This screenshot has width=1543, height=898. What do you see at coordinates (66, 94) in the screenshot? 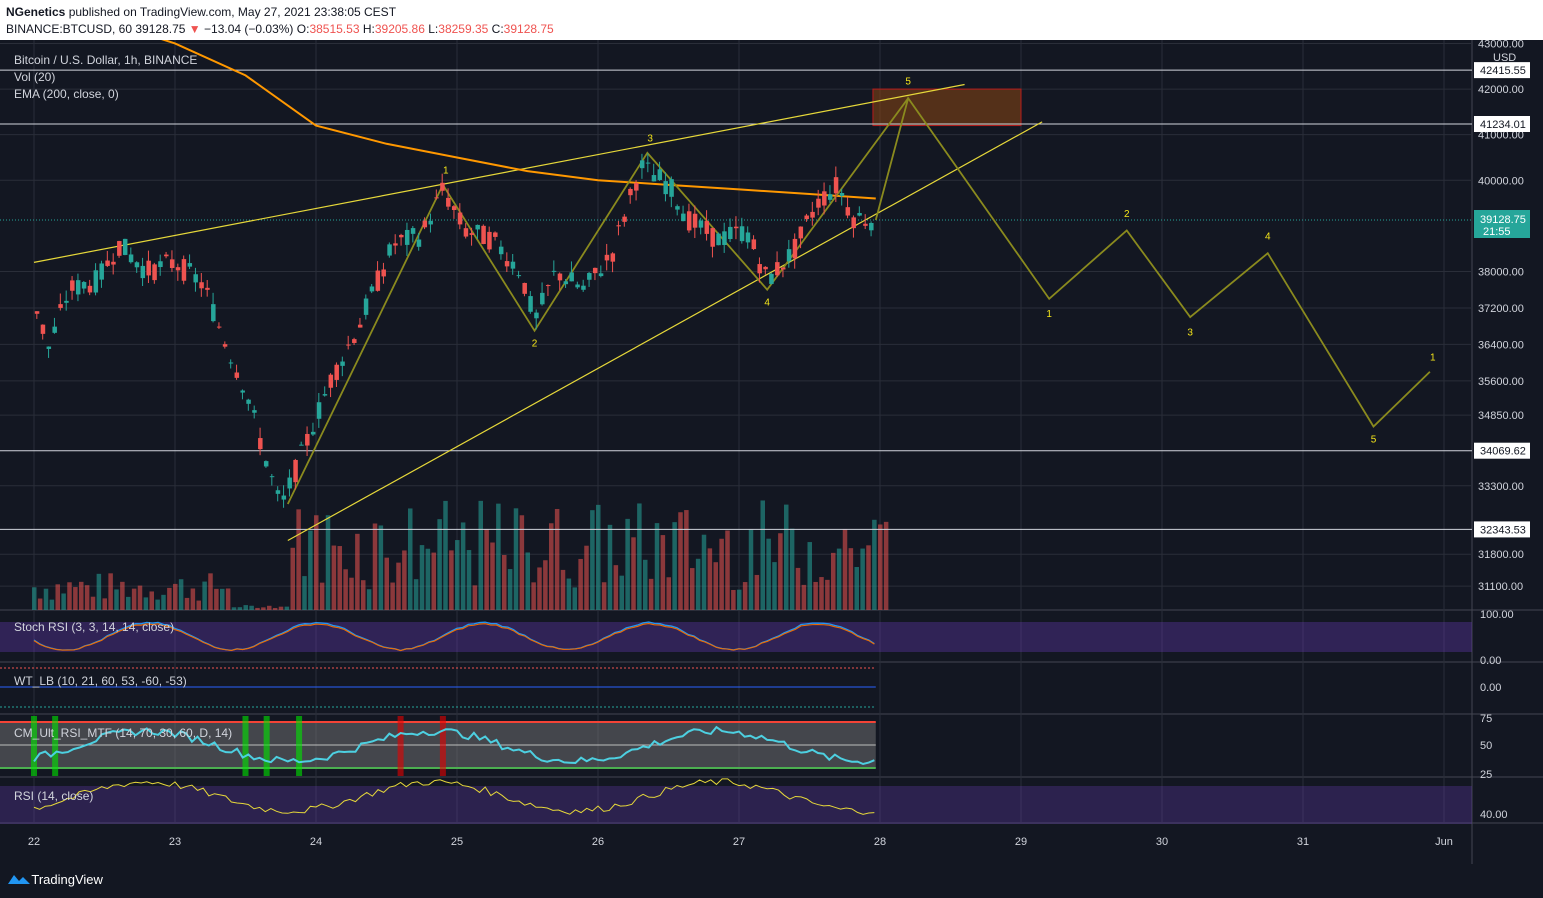
I see `ema-legend: EMA (200, close, 0)` at bounding box center [66, 94].